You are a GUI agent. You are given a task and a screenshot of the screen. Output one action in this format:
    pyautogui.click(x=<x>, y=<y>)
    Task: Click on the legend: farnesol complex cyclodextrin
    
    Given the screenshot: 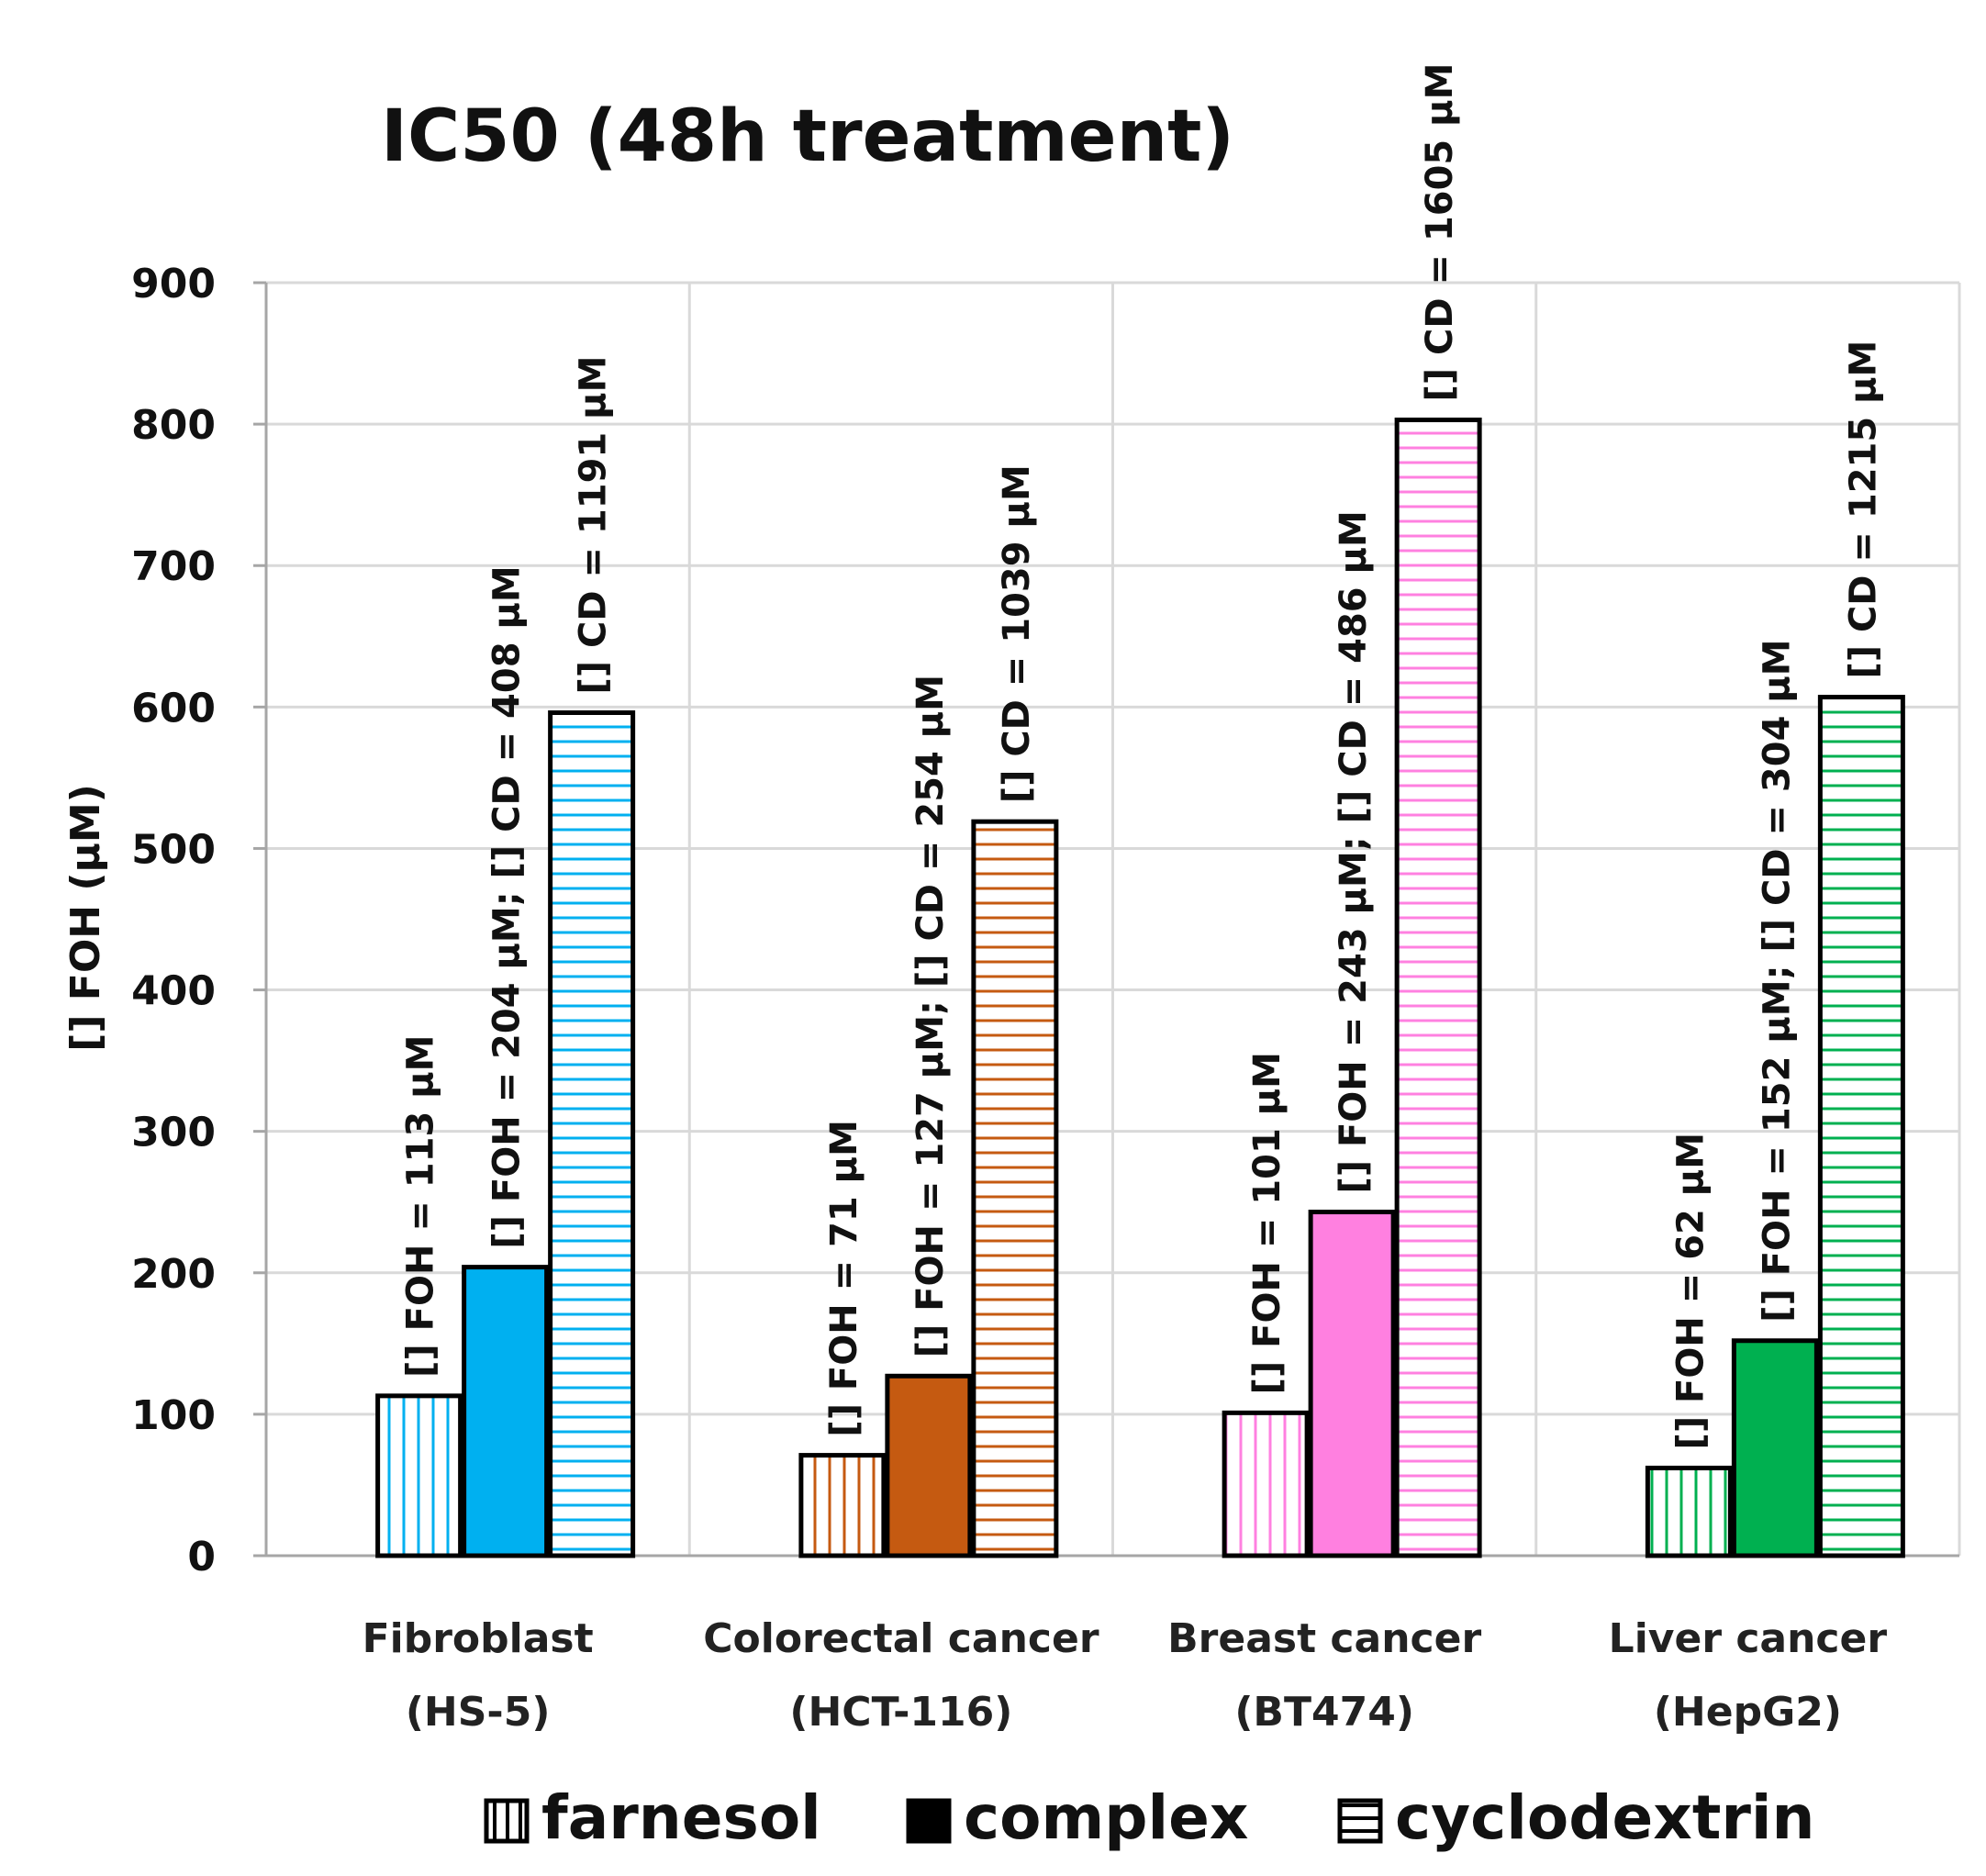 What is the action you would take?
    pyautogui.click(x=1149, y=1818)
    